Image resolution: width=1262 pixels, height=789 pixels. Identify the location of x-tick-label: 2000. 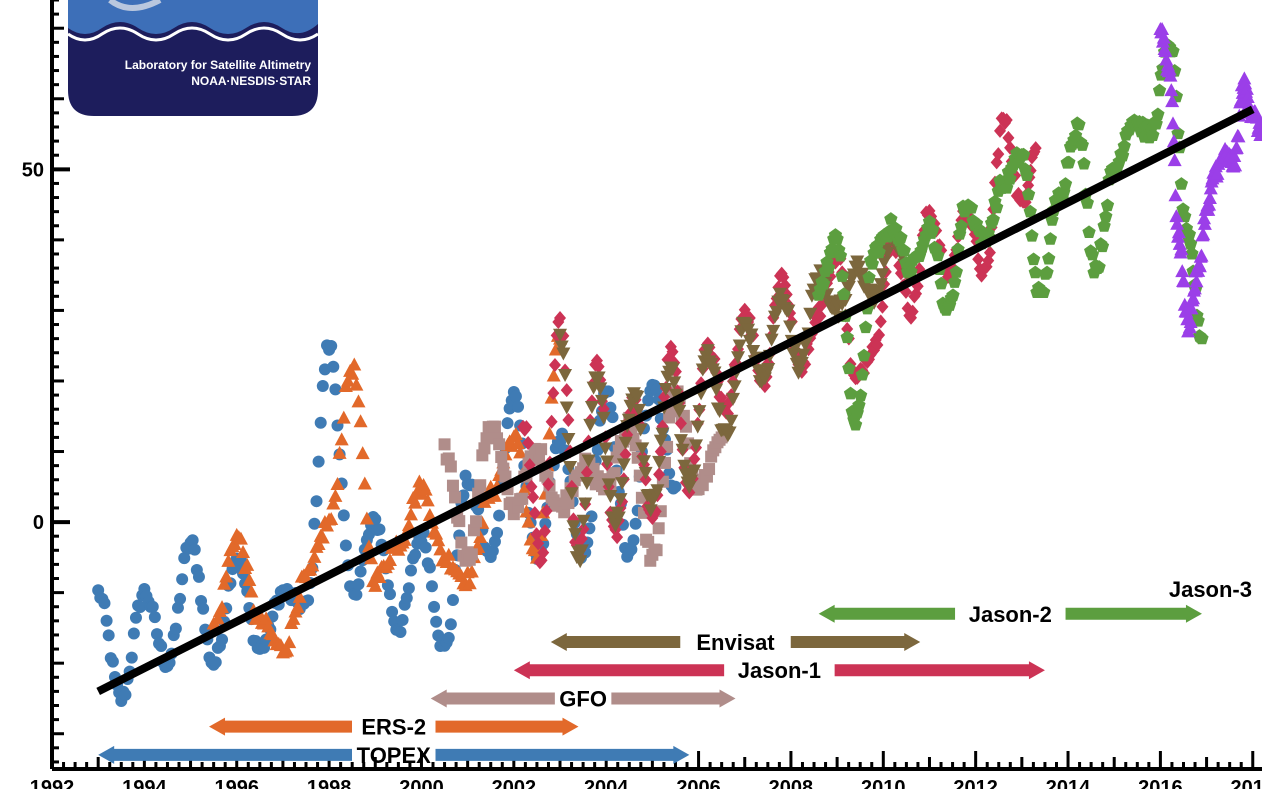
(421, 783).